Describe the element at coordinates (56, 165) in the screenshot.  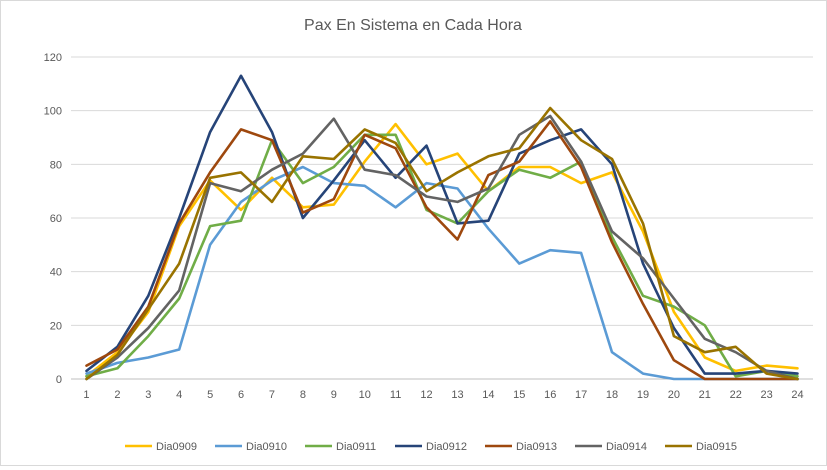
I see `y-tick-label: 80` at that location.